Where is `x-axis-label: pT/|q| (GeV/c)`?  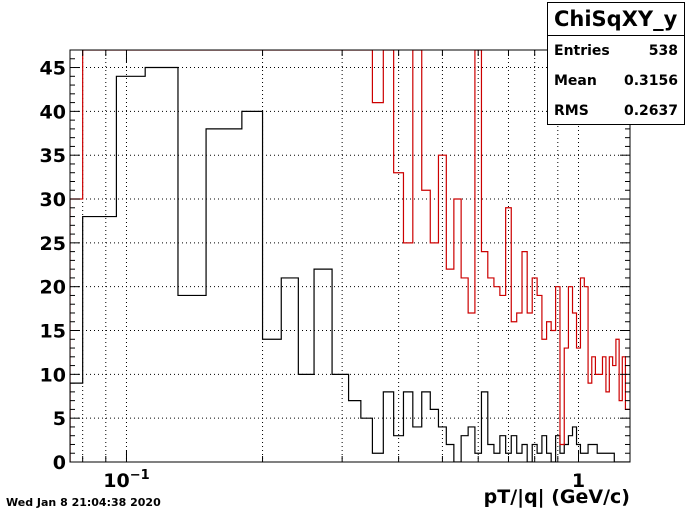 x-axis-label: pT/|q| (GeV/c) is located at coordinates (557, 497).